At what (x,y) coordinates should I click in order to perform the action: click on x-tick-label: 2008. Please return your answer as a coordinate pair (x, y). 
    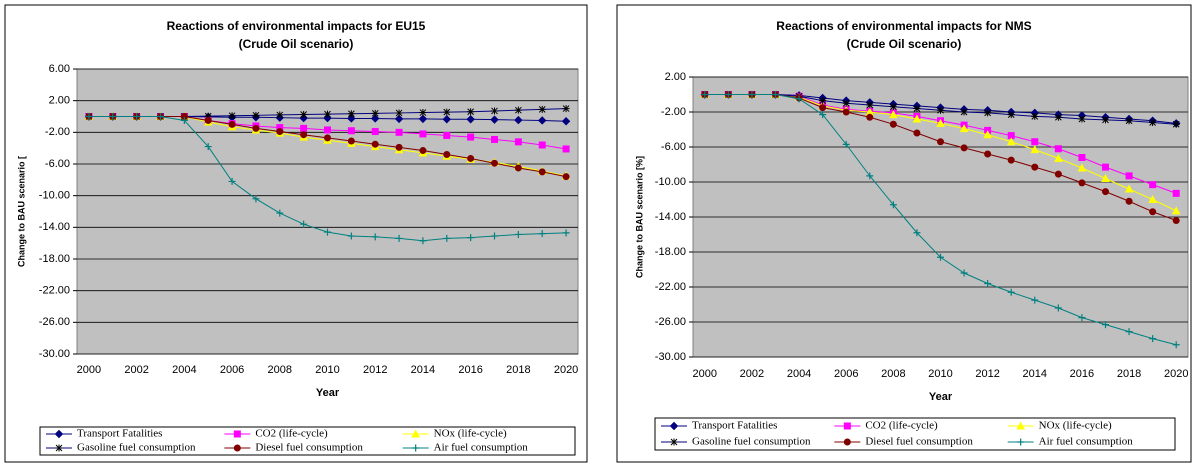
    Looking at the image, I should click on (893, 374).